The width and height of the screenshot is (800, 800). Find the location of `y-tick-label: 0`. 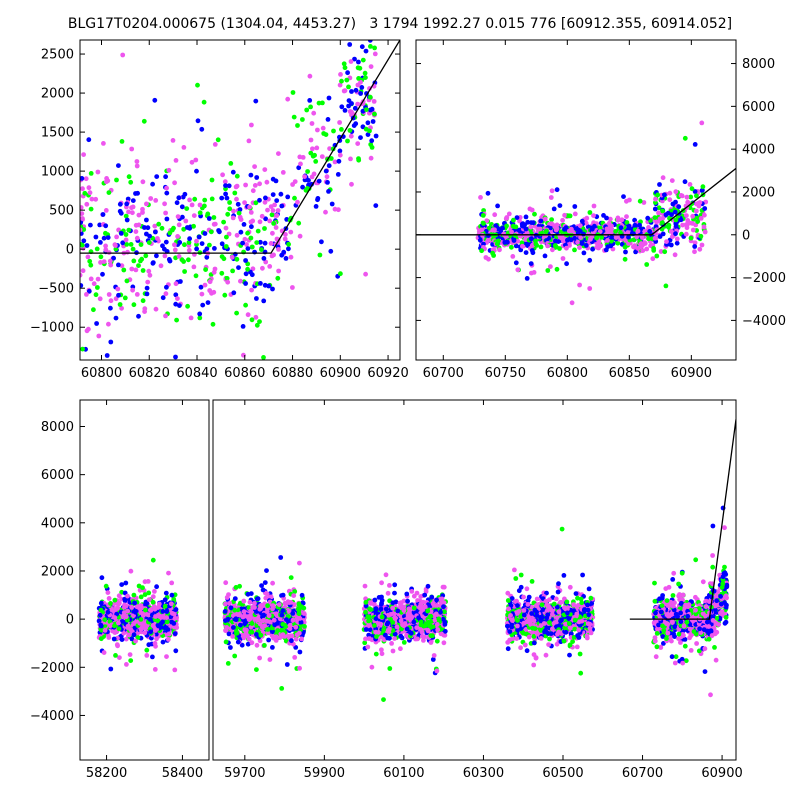

y-tick-label: 0 is located at coordinates (746, 235).